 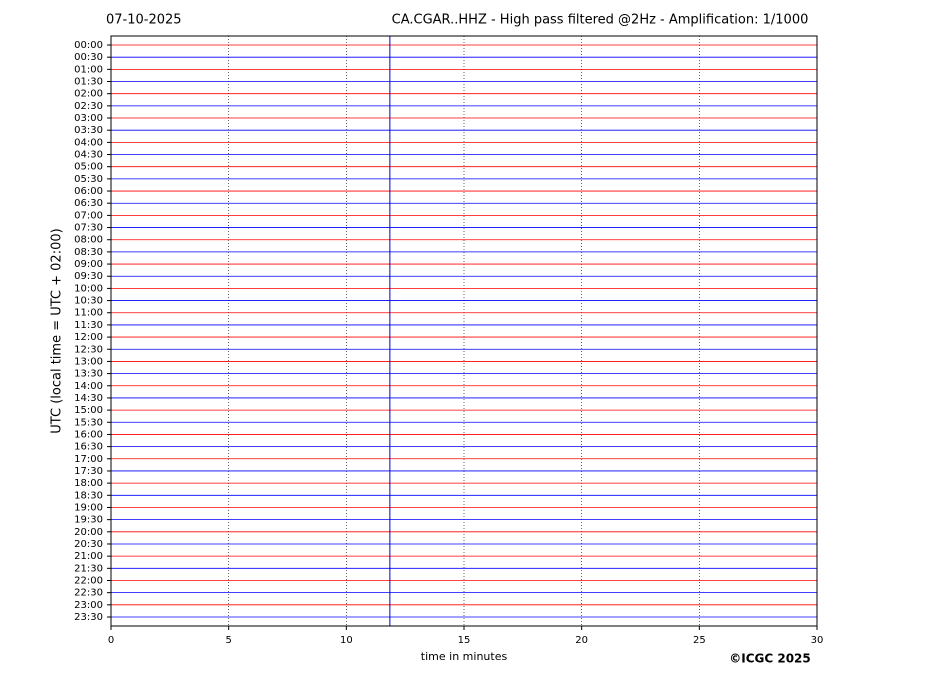 What do you see at coordinates (88, 386) in the screenshot?
I see `y-tick-label: 14:00` at bounding box center [88, 386].